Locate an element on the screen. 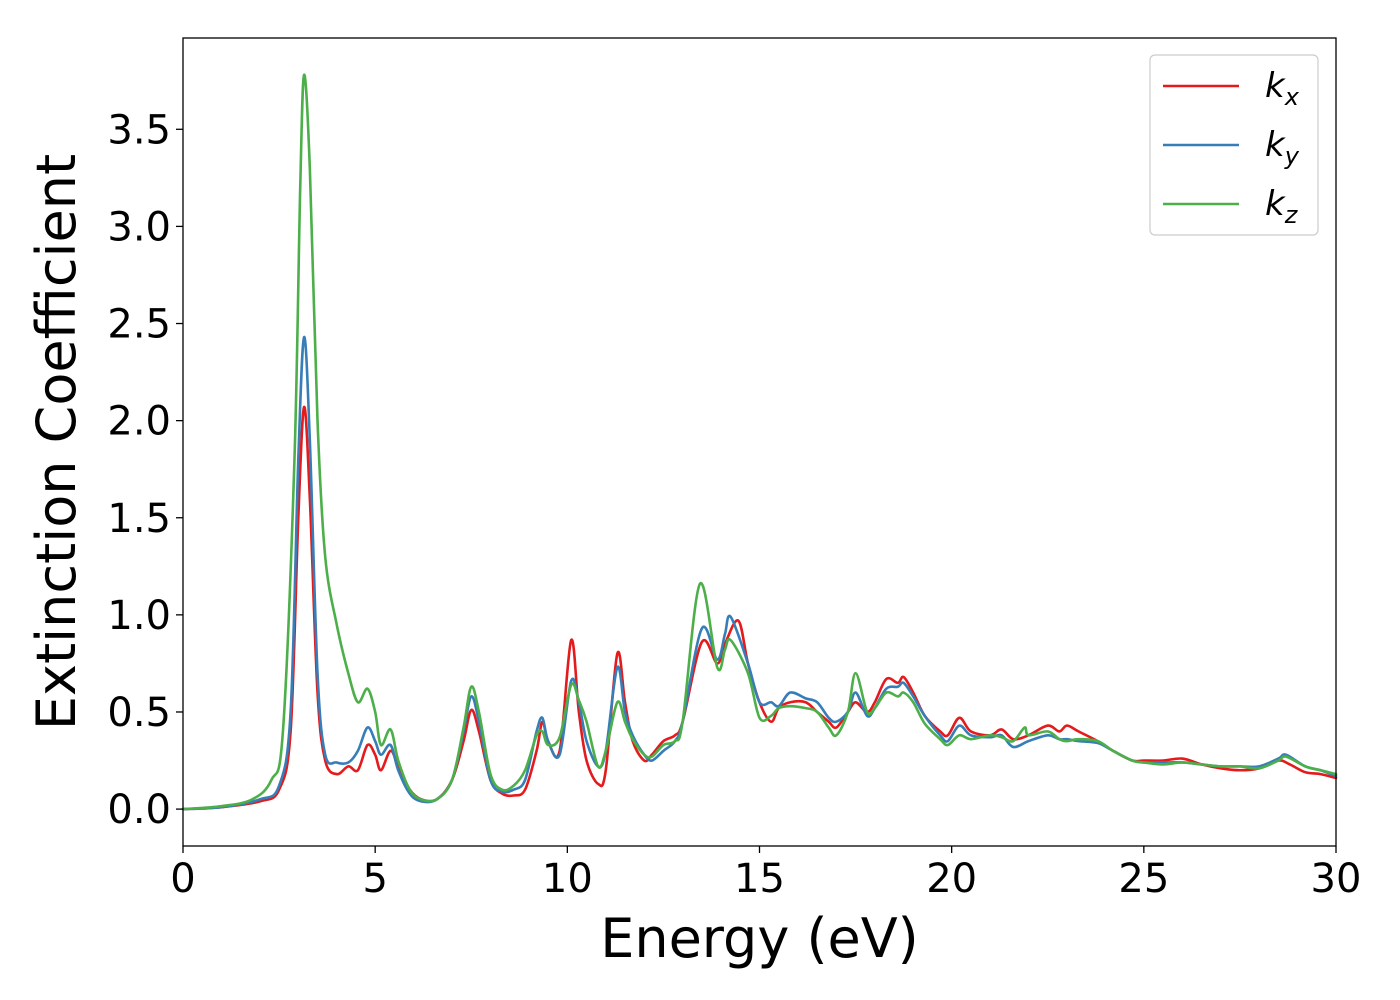 Image resolution: width=1400 pixels, height=1000 pixels. x-tick-label: 30 is located at coordinates (1336, 879).